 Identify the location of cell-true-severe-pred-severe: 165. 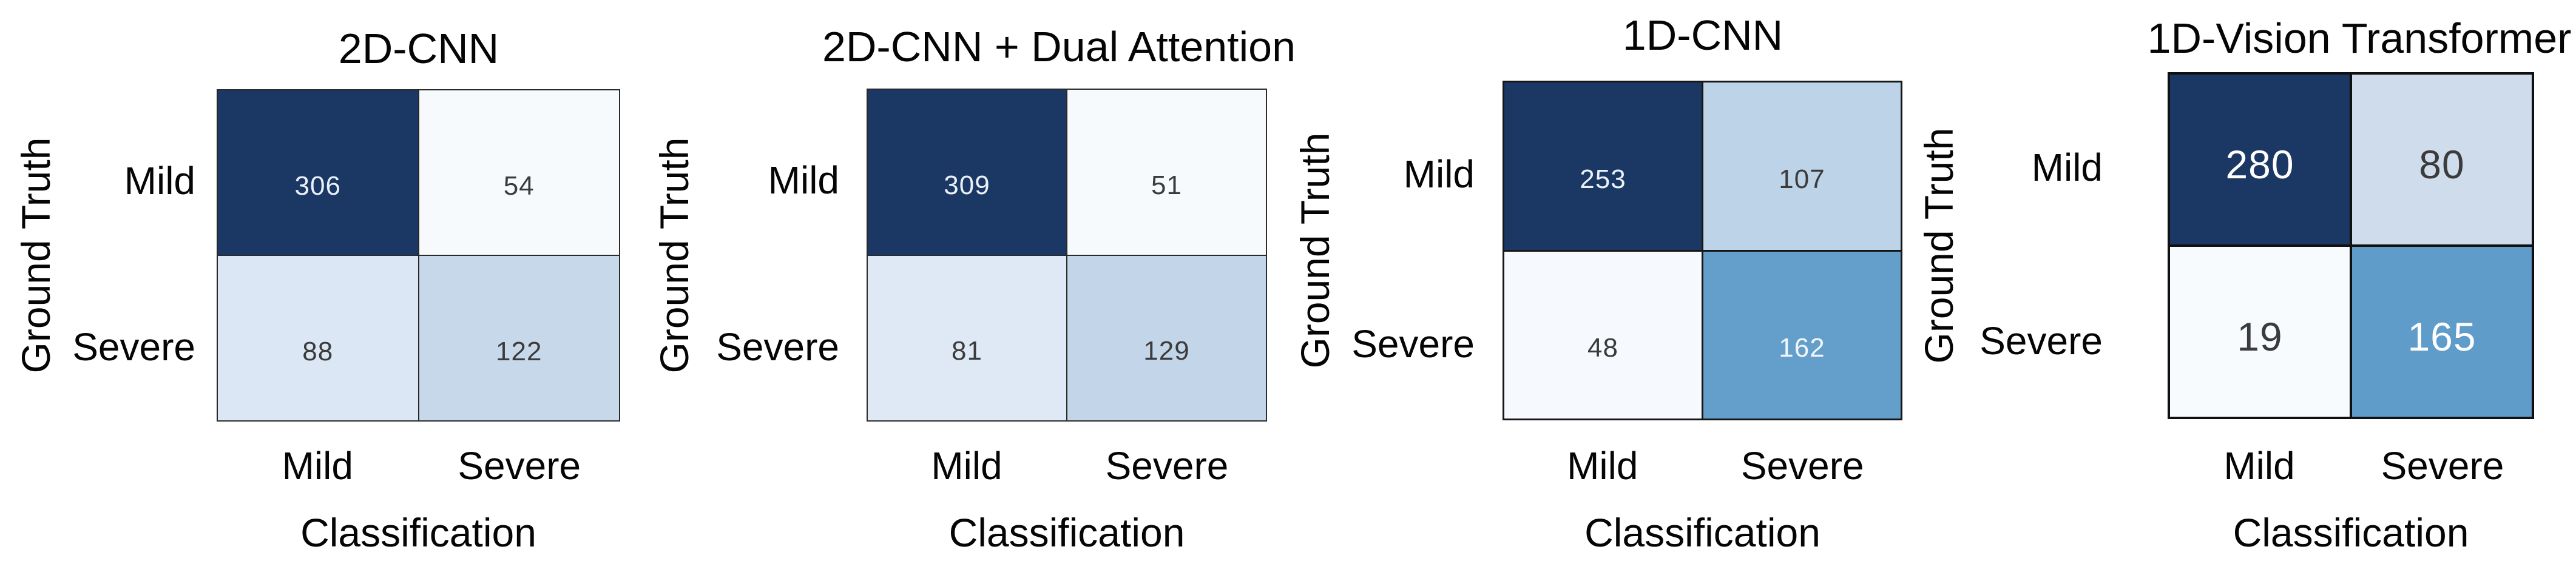
(2442, 332).